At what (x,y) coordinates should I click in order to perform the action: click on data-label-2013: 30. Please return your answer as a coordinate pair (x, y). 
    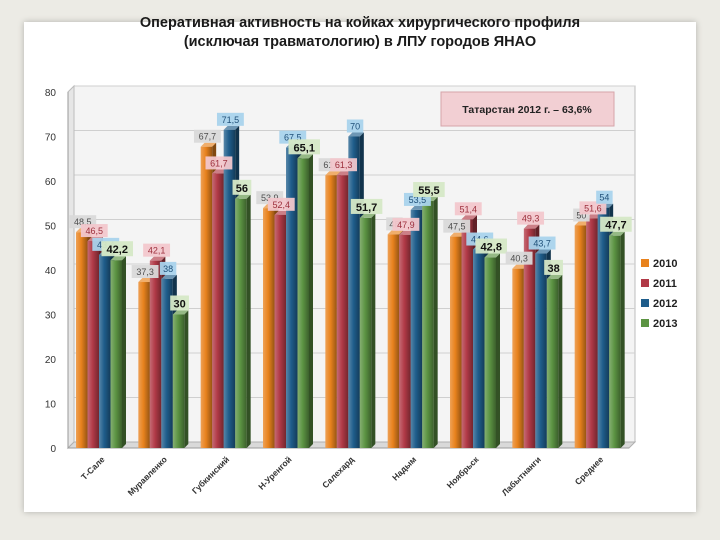
    Looking at the image, I should click on (179, 305).